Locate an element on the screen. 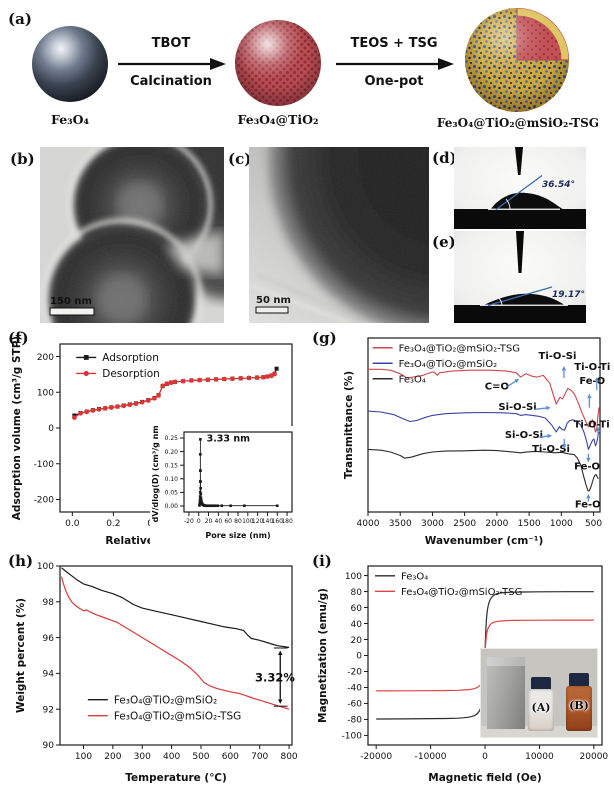 The width and height of the screenshot is (614, 789). svg-text: dV/dlog(D) (cm³/g nm) is located at coordinates (155, 474).